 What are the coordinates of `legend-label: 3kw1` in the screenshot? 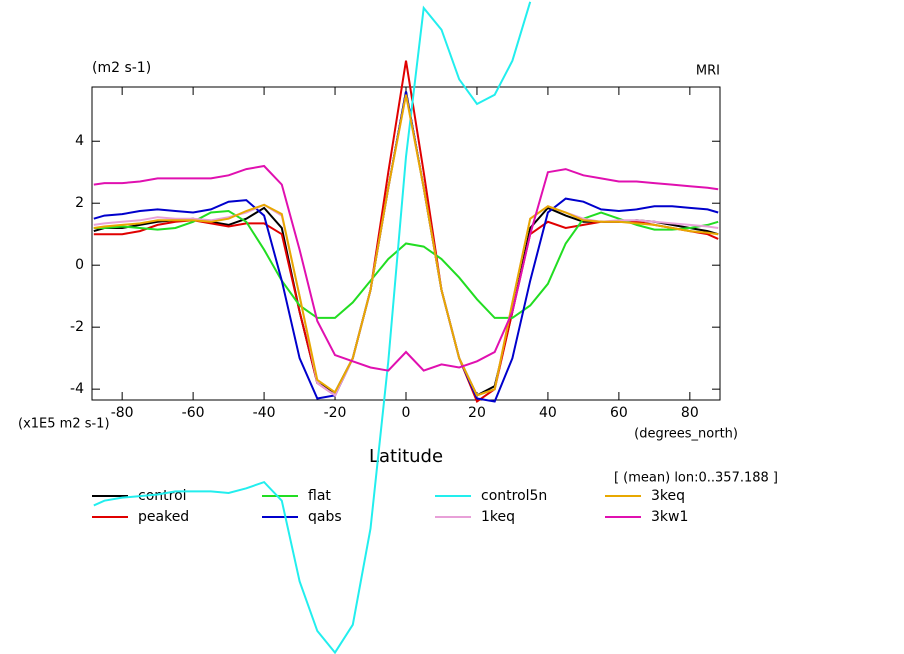 It's located at (669, 517).